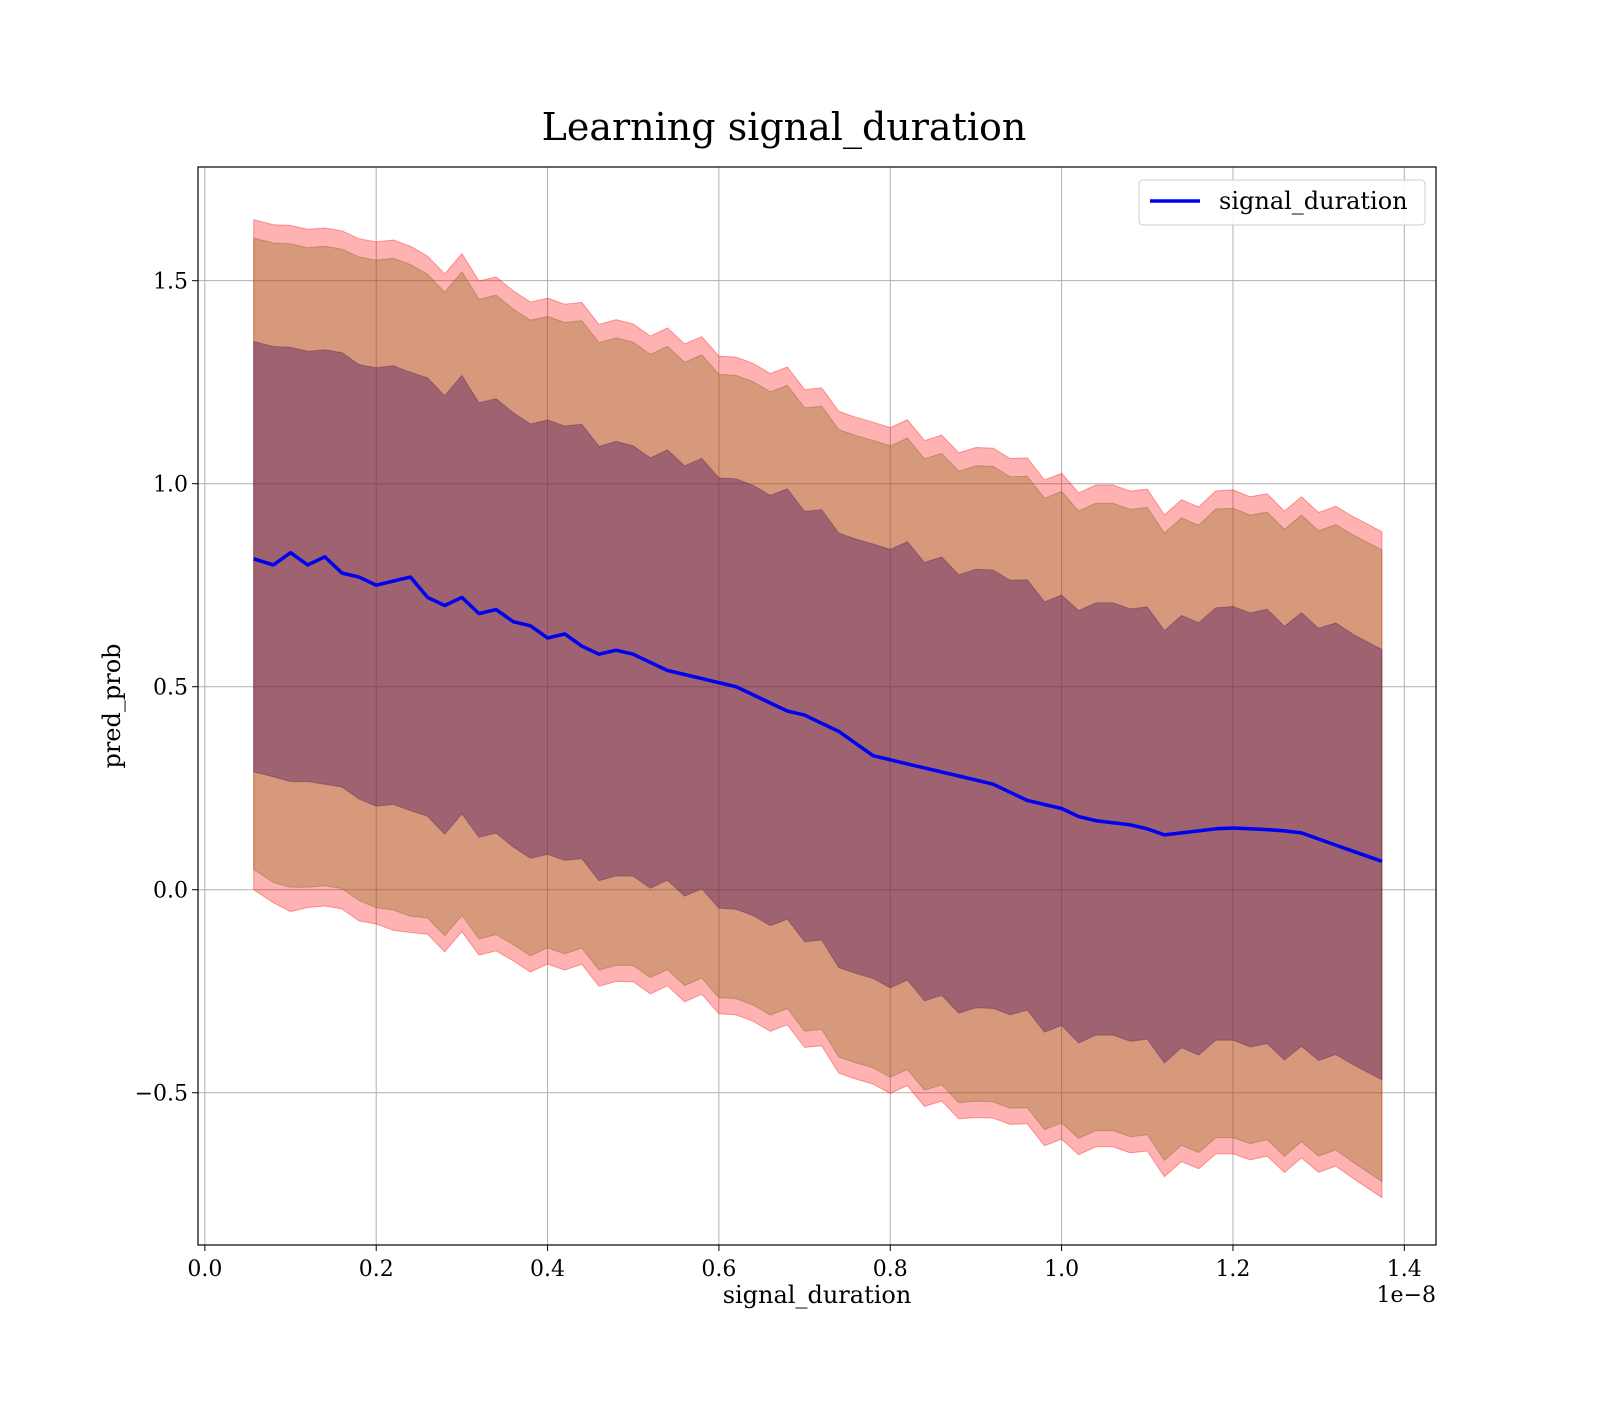 The width and height of the screenshot is (1600, 1405). What do you see at coordinates (170, 688) in the screenshot?
I see `y-tick-label: 0.5` at bounding box center [170, 688].